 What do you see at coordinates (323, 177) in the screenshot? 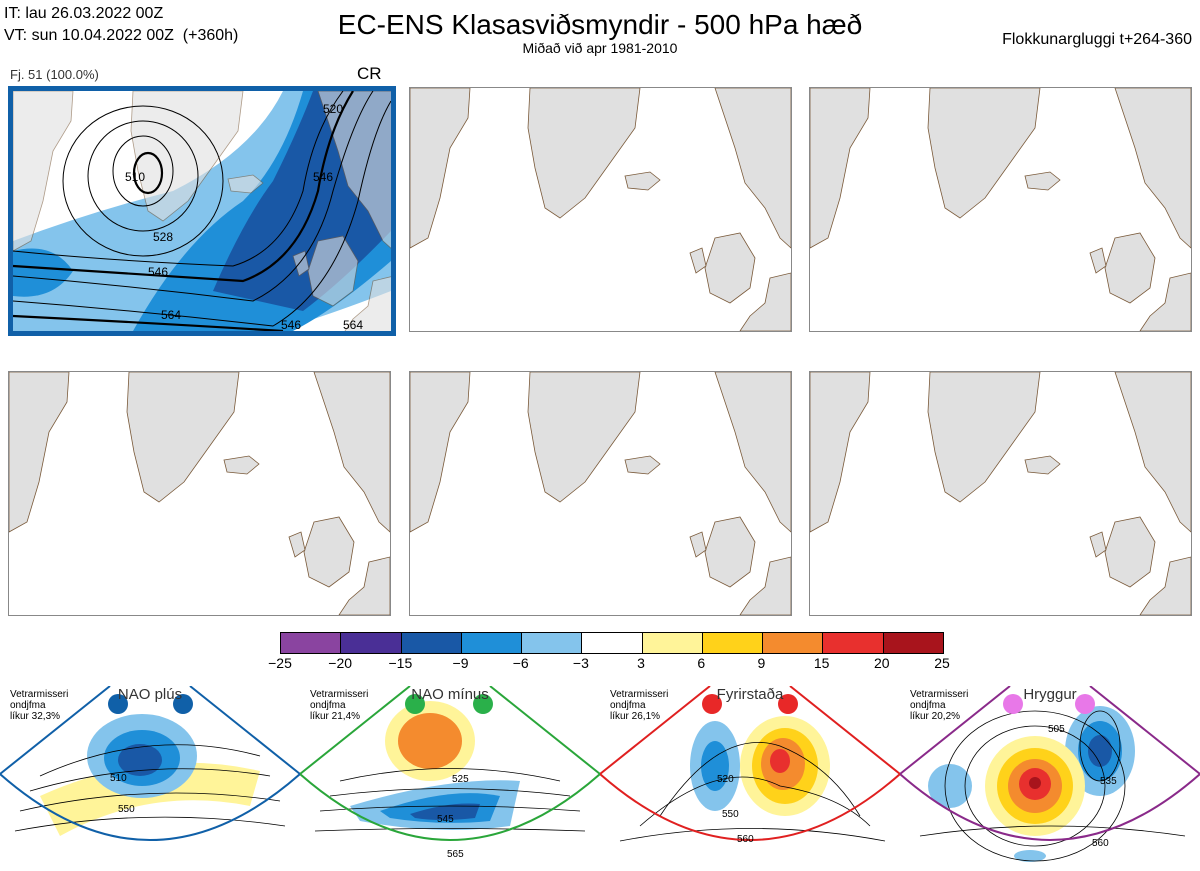
I see `contour-label-546b: 546` at bounding box center [323, 177].